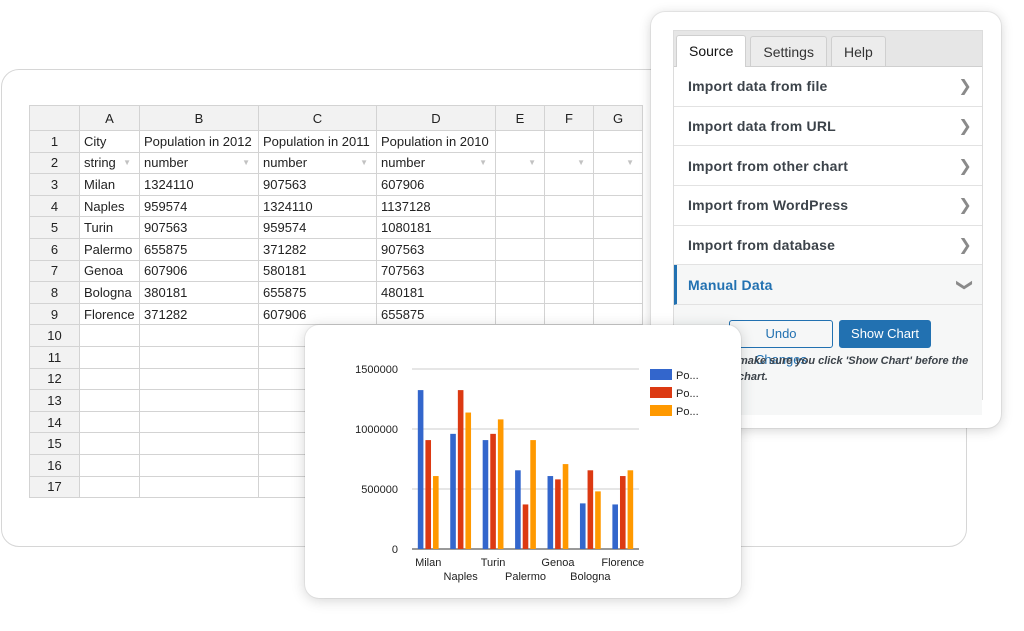 This screenshot has height=631, width=1024. What do you see at coordinates (436, 271) in the screenshot?
I see `grid-cell: 707563` at bounding box center [436, 271].